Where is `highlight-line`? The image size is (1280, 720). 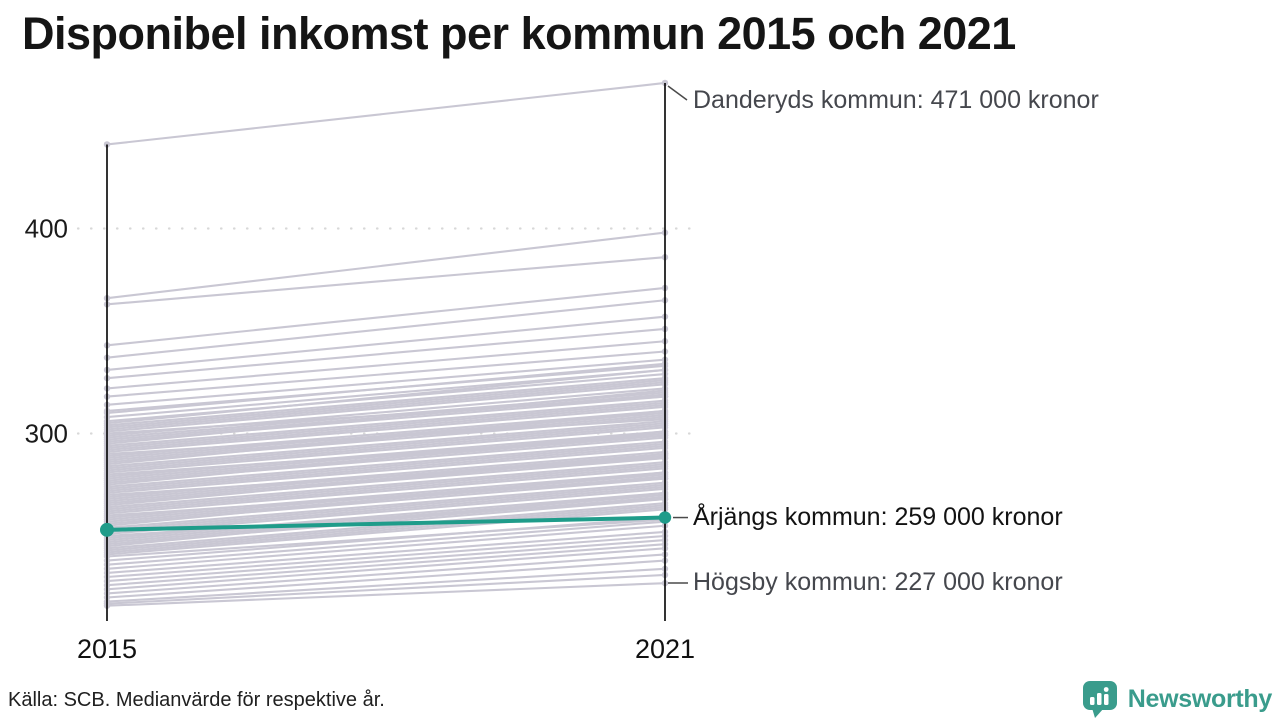
highlight-line is located at coordinates (386, 523).